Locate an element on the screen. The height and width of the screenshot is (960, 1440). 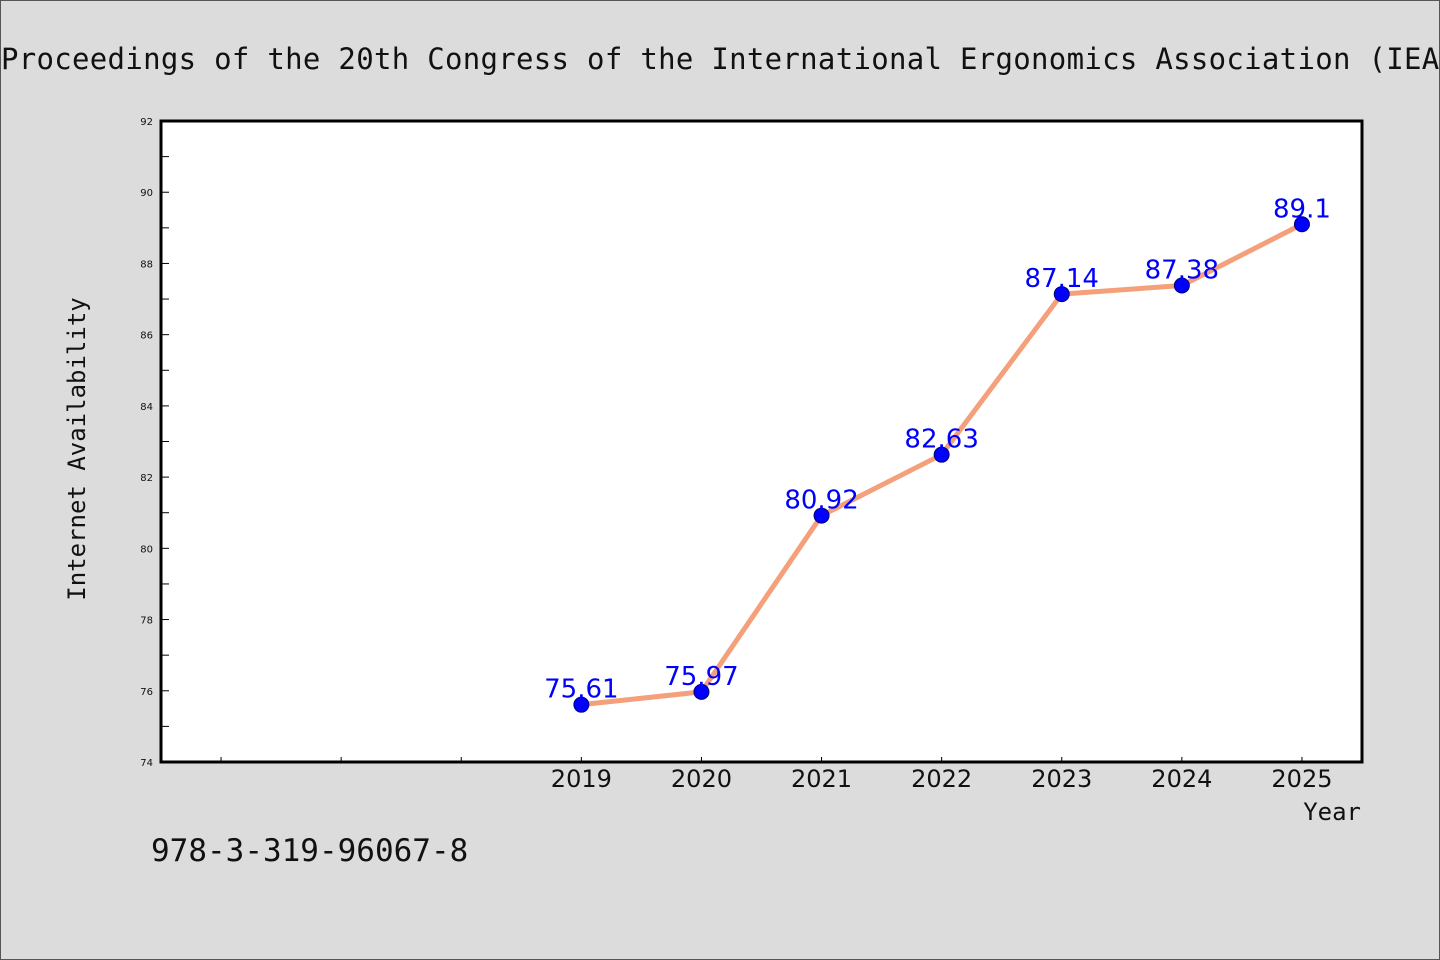
data-label: 87.14 is located at coordinates (1062, 279).